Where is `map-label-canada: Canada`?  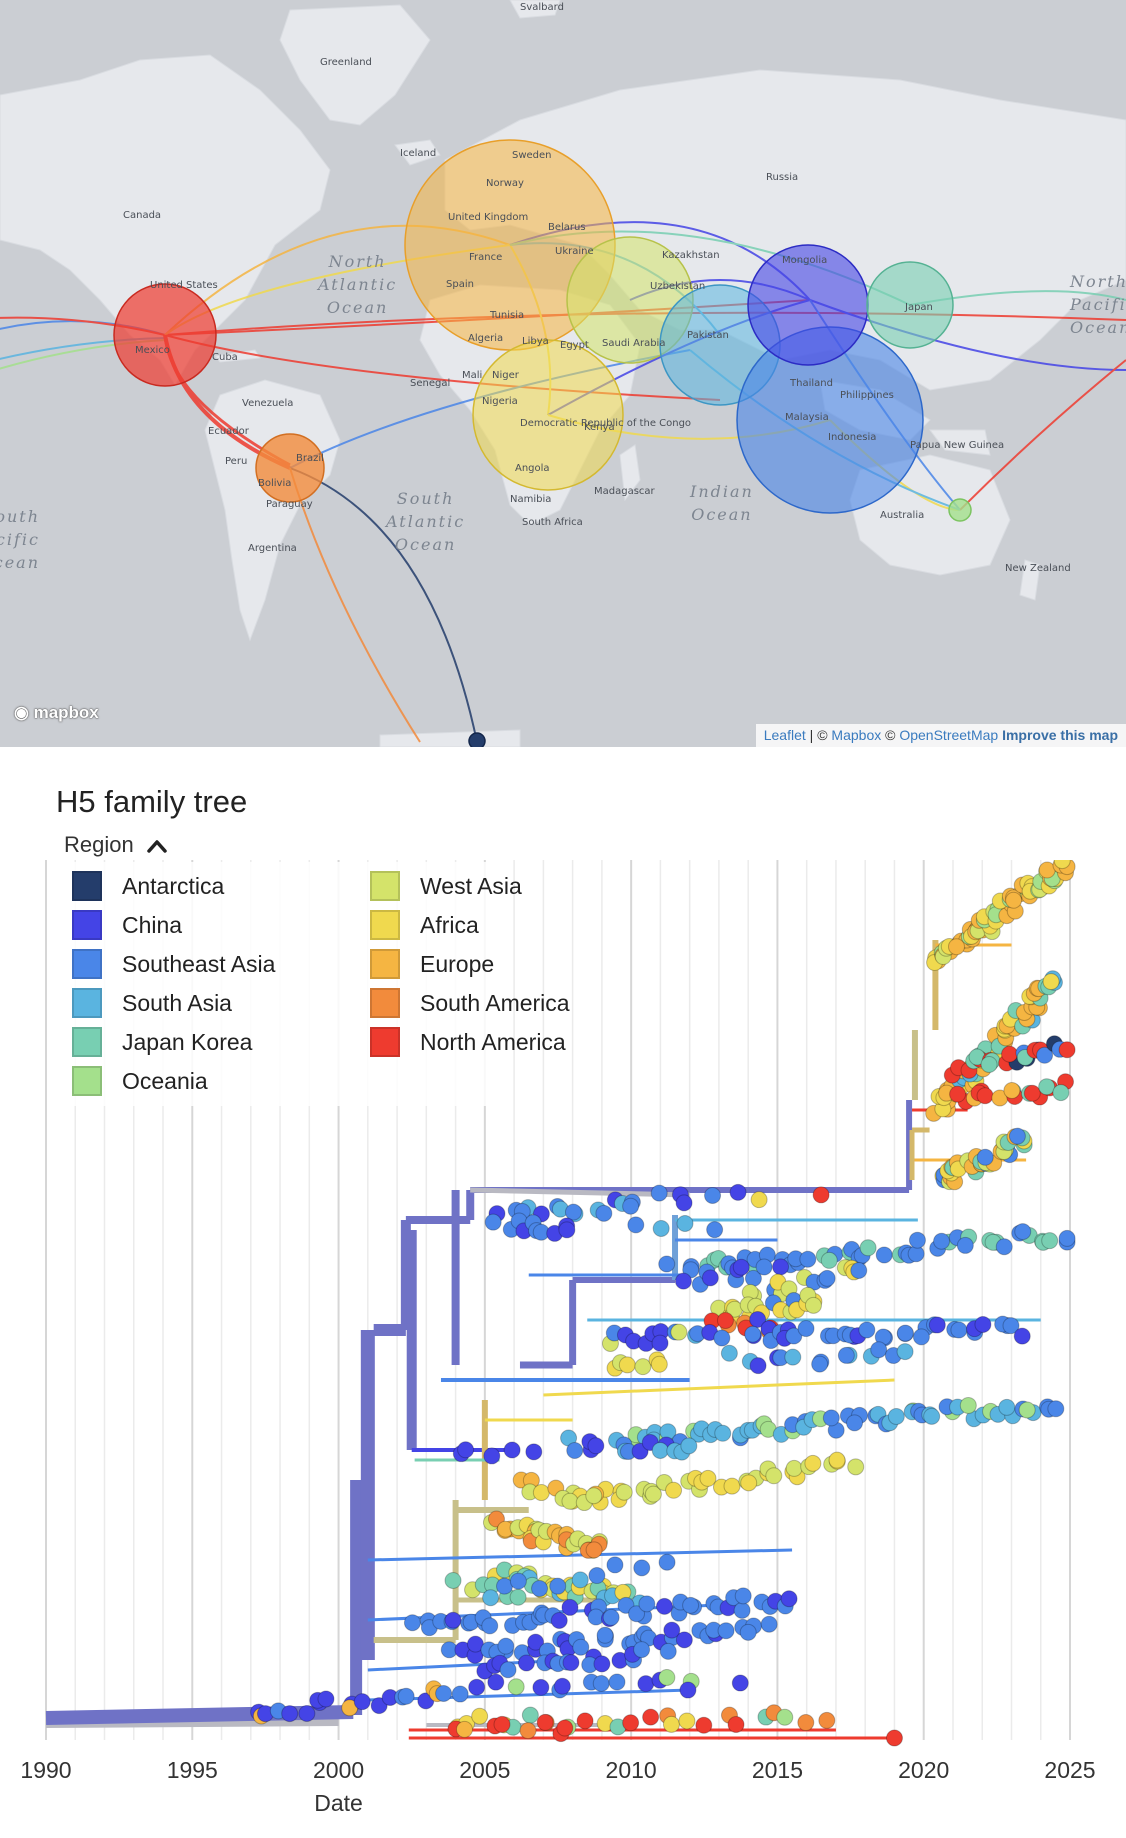
map-label-canada: Canada is located at coordinates (142, 215).